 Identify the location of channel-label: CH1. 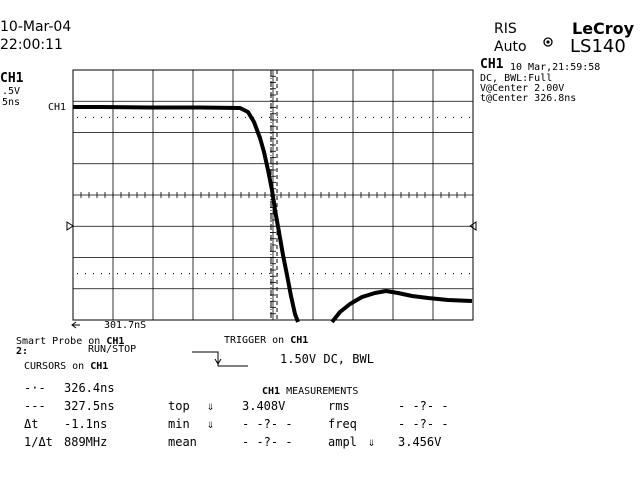
(12, 78).